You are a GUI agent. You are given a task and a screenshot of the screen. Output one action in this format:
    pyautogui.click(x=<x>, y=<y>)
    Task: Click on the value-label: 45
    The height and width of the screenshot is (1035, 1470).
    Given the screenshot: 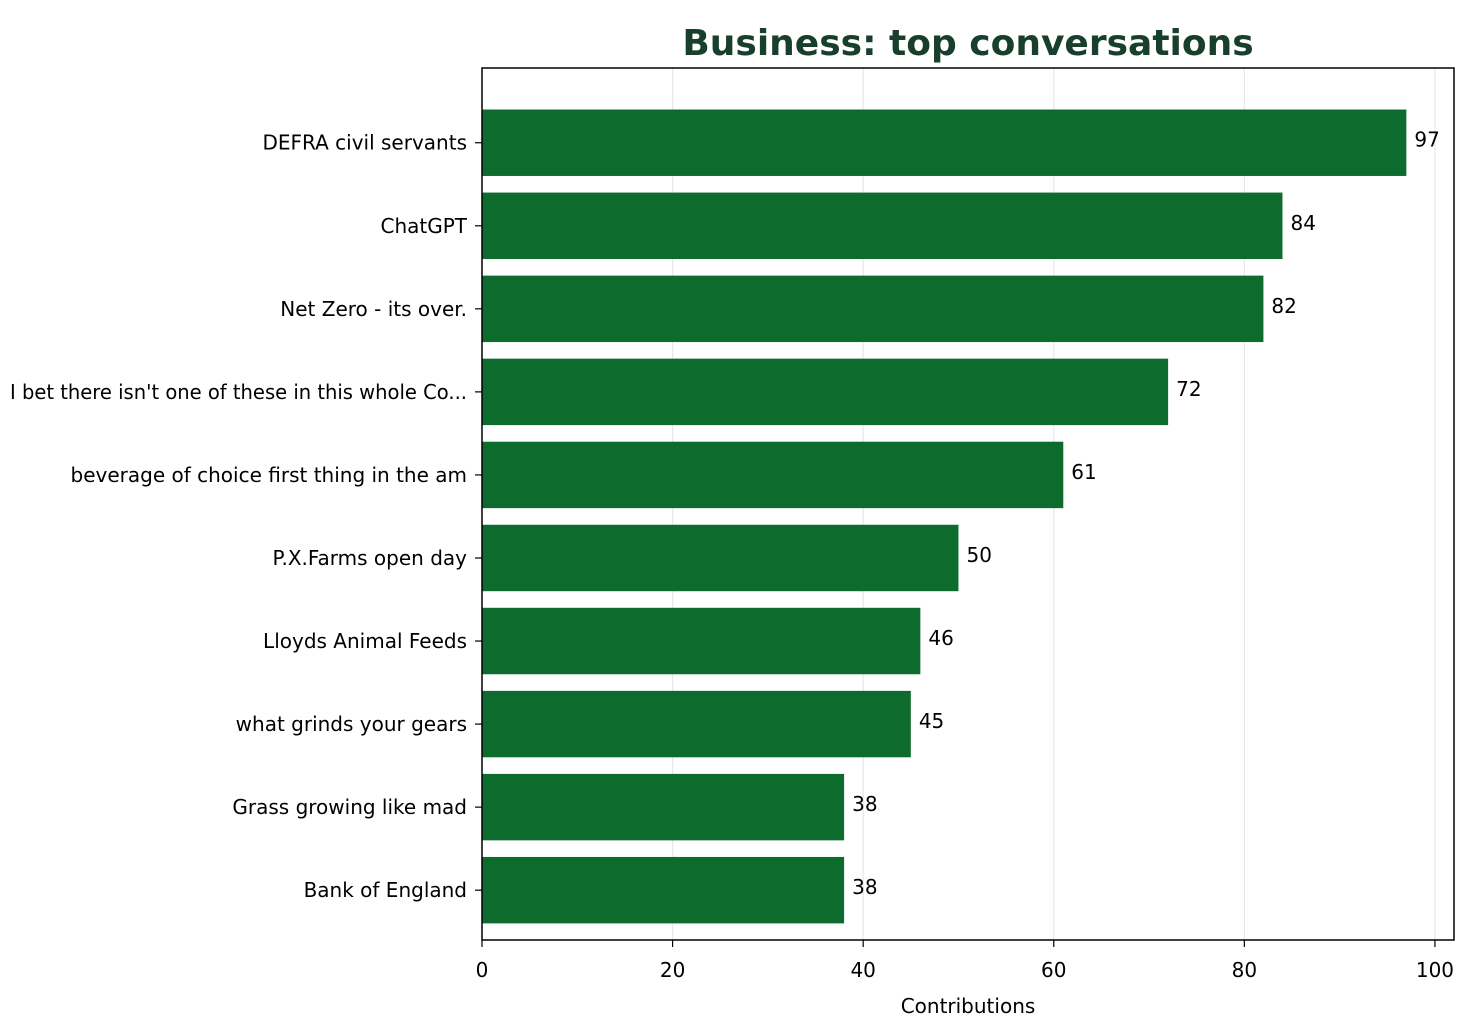 What is the action you would take?
    pyautogui.click(x=931, y=721)
    